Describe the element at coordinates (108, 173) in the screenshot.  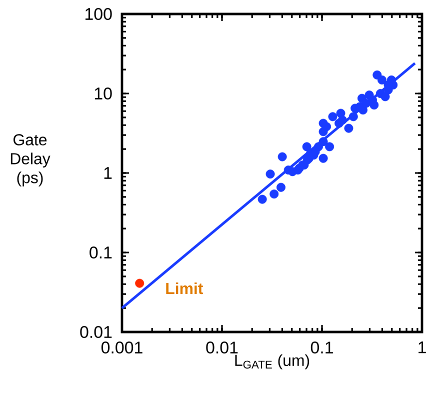
I see `y-tick-label: 1` at that location.